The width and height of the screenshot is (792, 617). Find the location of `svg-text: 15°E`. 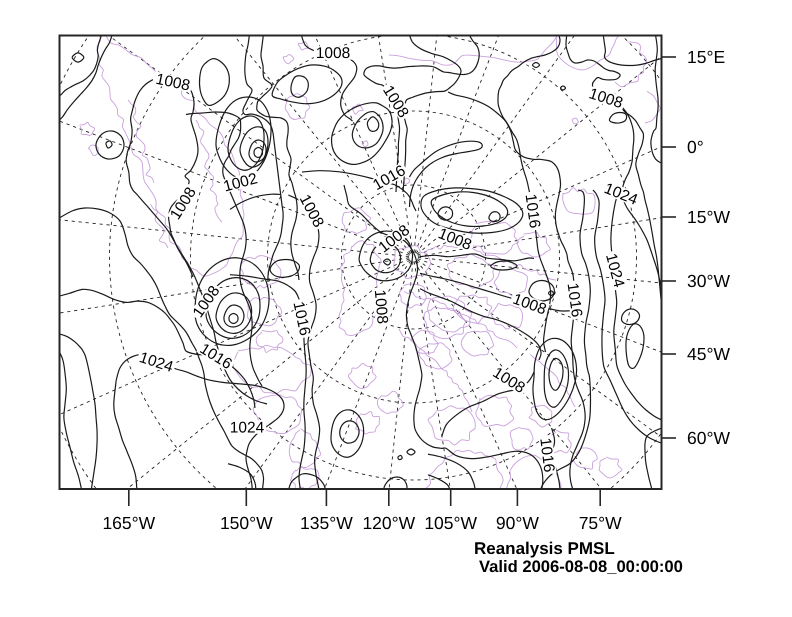

svg-text: 15°E is located at coordinates (706, 57).